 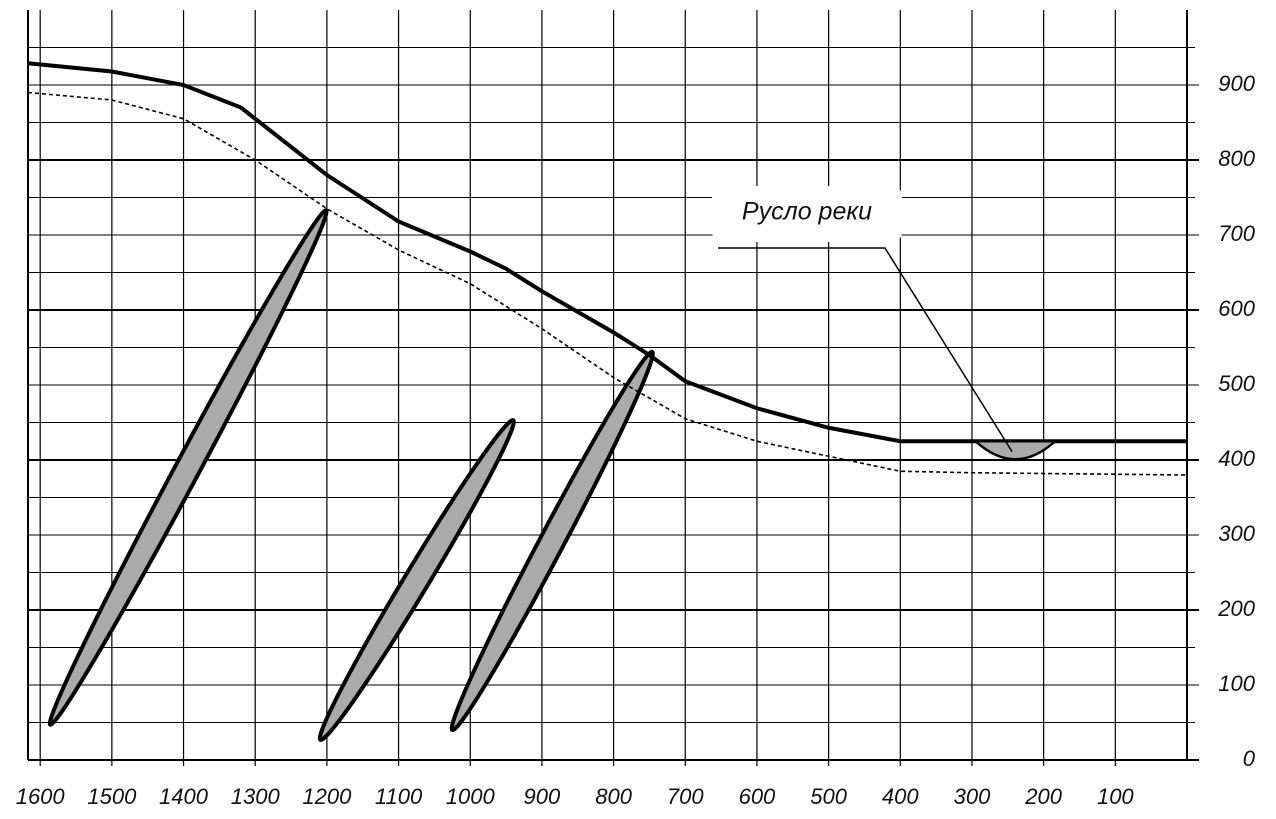 I want to click on annotation-box, so click(x=807, y=214).